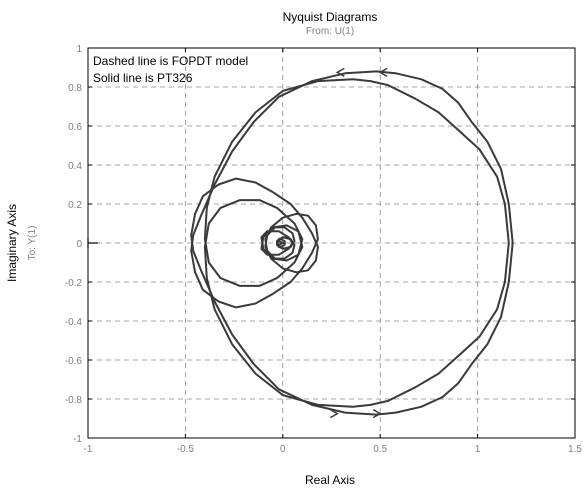  What do you see at coordinates (79, 244) in the screenshot?
I see `y-tick-label: 0` at bounding box center [79, 244].